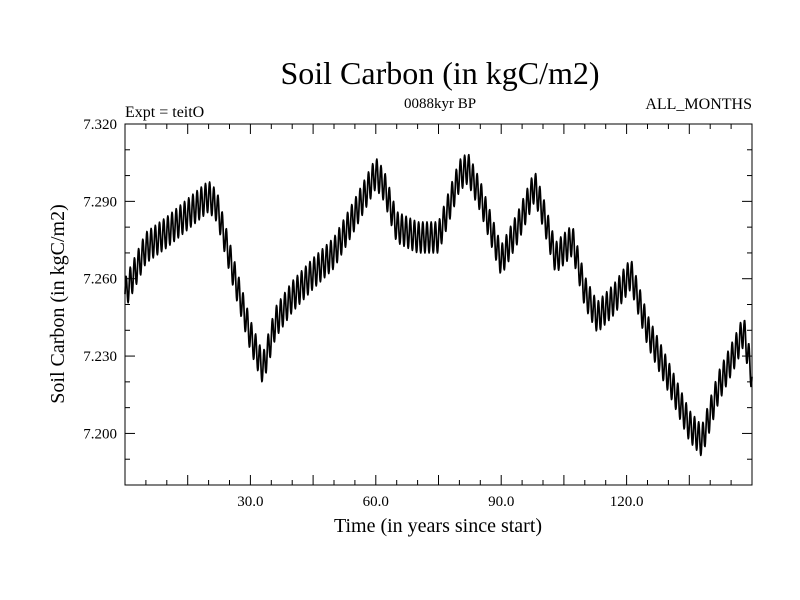 Image resolution: width=800 pixels, height=600 pixels. I want to click on y-tick-label: 7.320, so click(100, 125).